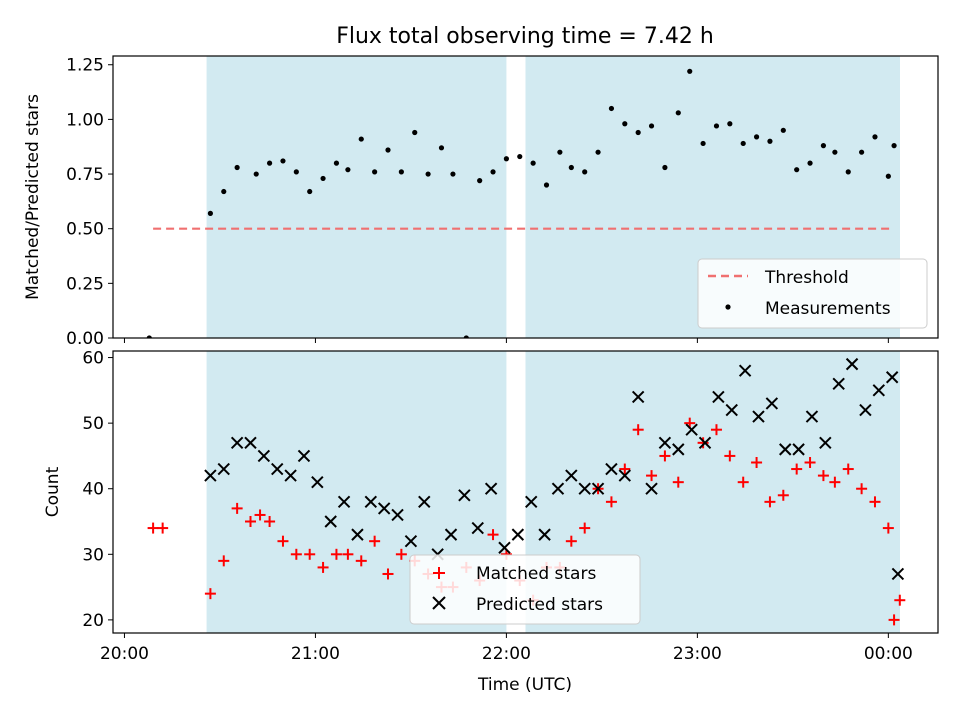  I want to click on x-axis-label: Time (UTC), so click(524, 685).